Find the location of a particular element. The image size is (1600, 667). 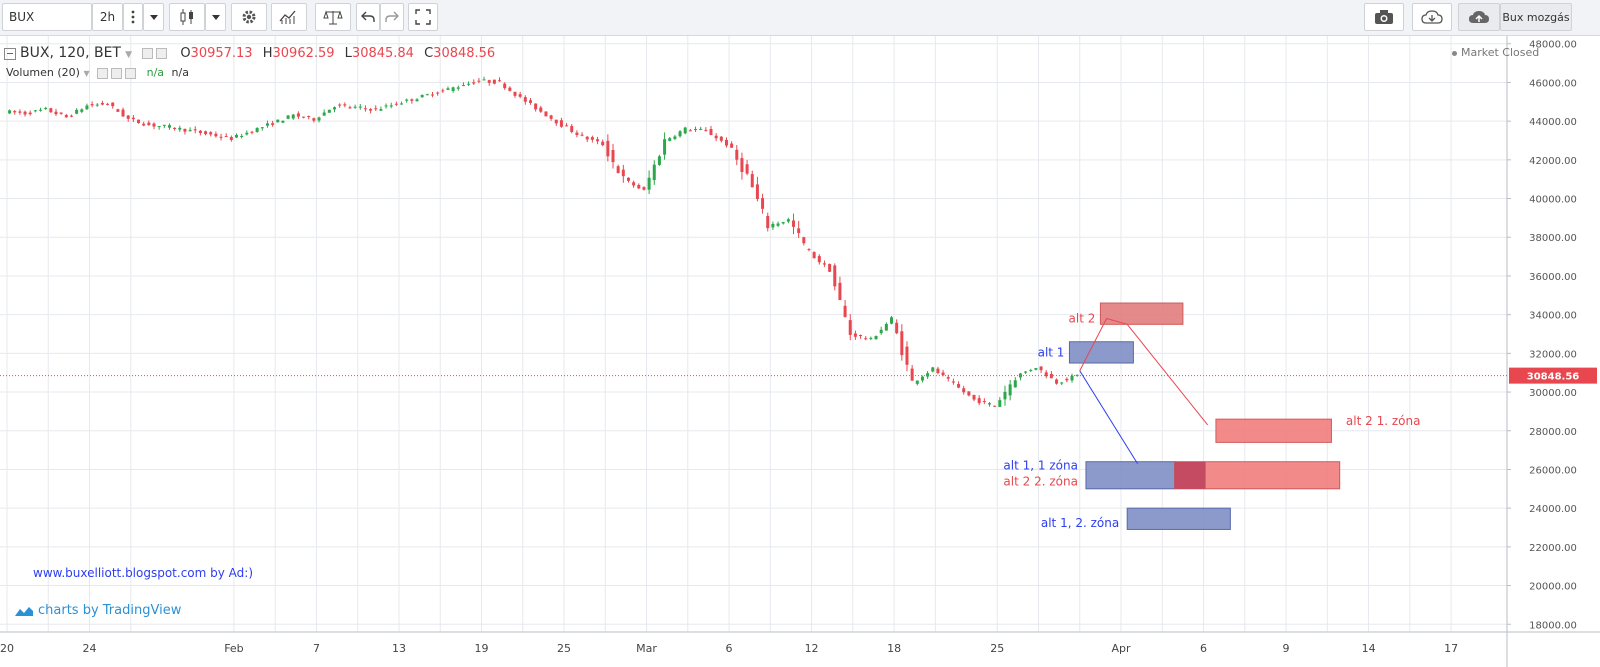

layout-name-button: Bux mozgás is located at coordinates (1536, 17).